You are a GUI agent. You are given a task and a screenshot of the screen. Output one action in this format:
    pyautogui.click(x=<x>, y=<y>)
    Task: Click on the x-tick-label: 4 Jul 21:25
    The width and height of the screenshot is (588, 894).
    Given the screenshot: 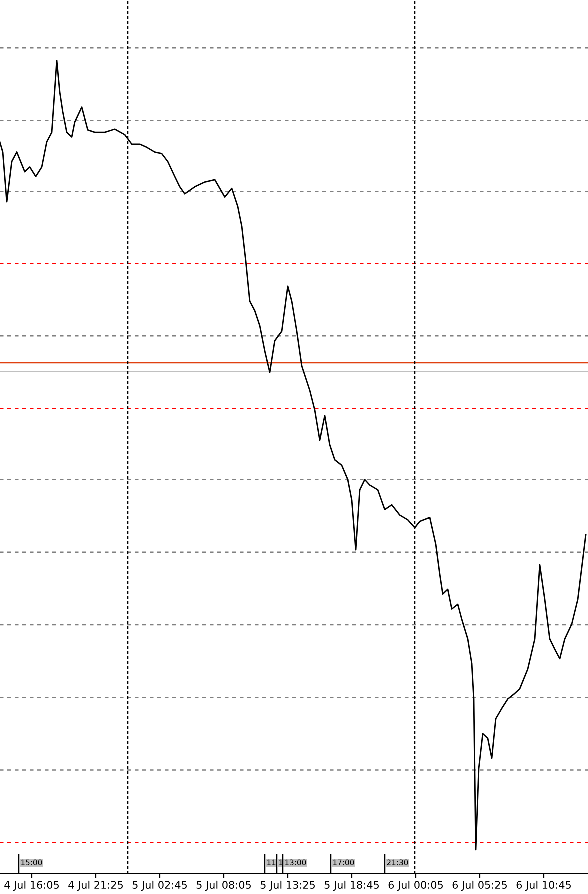 What is the action you would take?
    pyautogui.click(x=96, y=885)
    